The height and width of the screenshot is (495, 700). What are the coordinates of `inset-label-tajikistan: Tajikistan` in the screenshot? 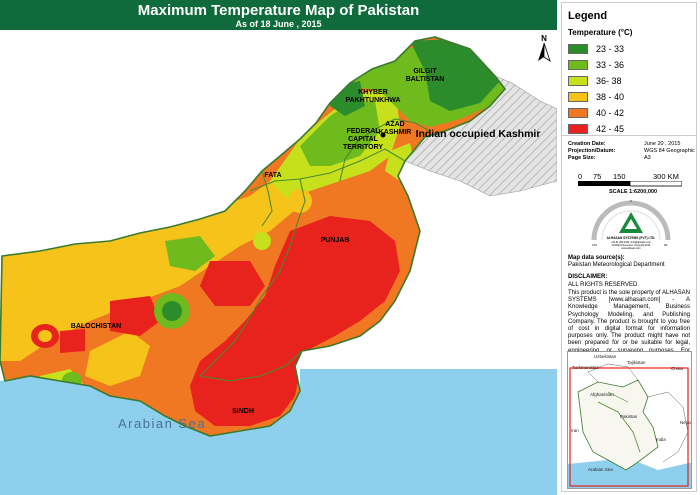 It's located at (636, 362).